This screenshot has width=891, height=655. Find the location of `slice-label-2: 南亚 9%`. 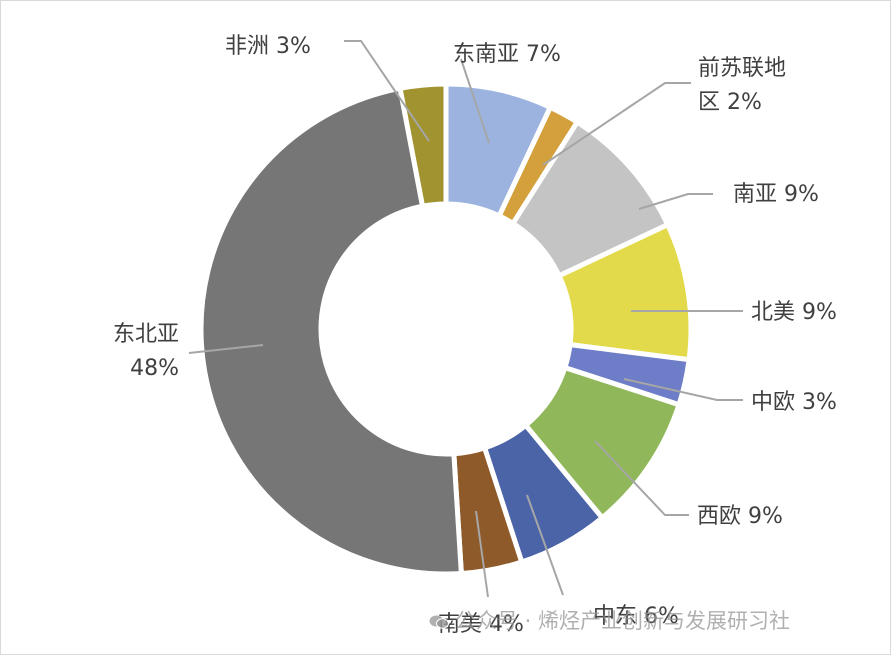

slice-label-2: 南亚 9% is located at coordinates (776, 194).